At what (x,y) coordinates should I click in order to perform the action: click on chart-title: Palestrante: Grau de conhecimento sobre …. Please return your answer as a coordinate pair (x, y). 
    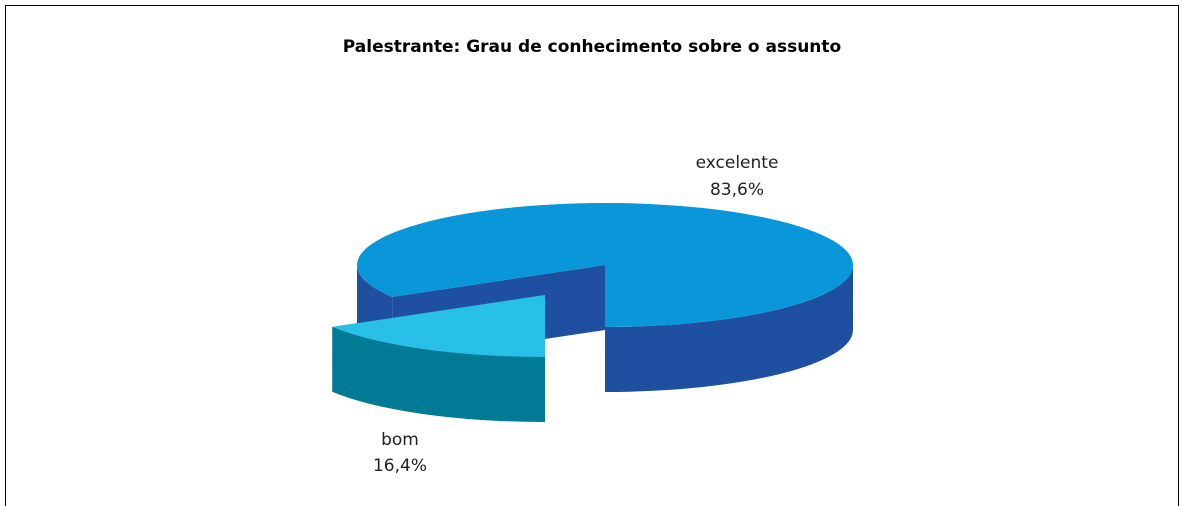
    Looking at the image, I should click on (592, 47).